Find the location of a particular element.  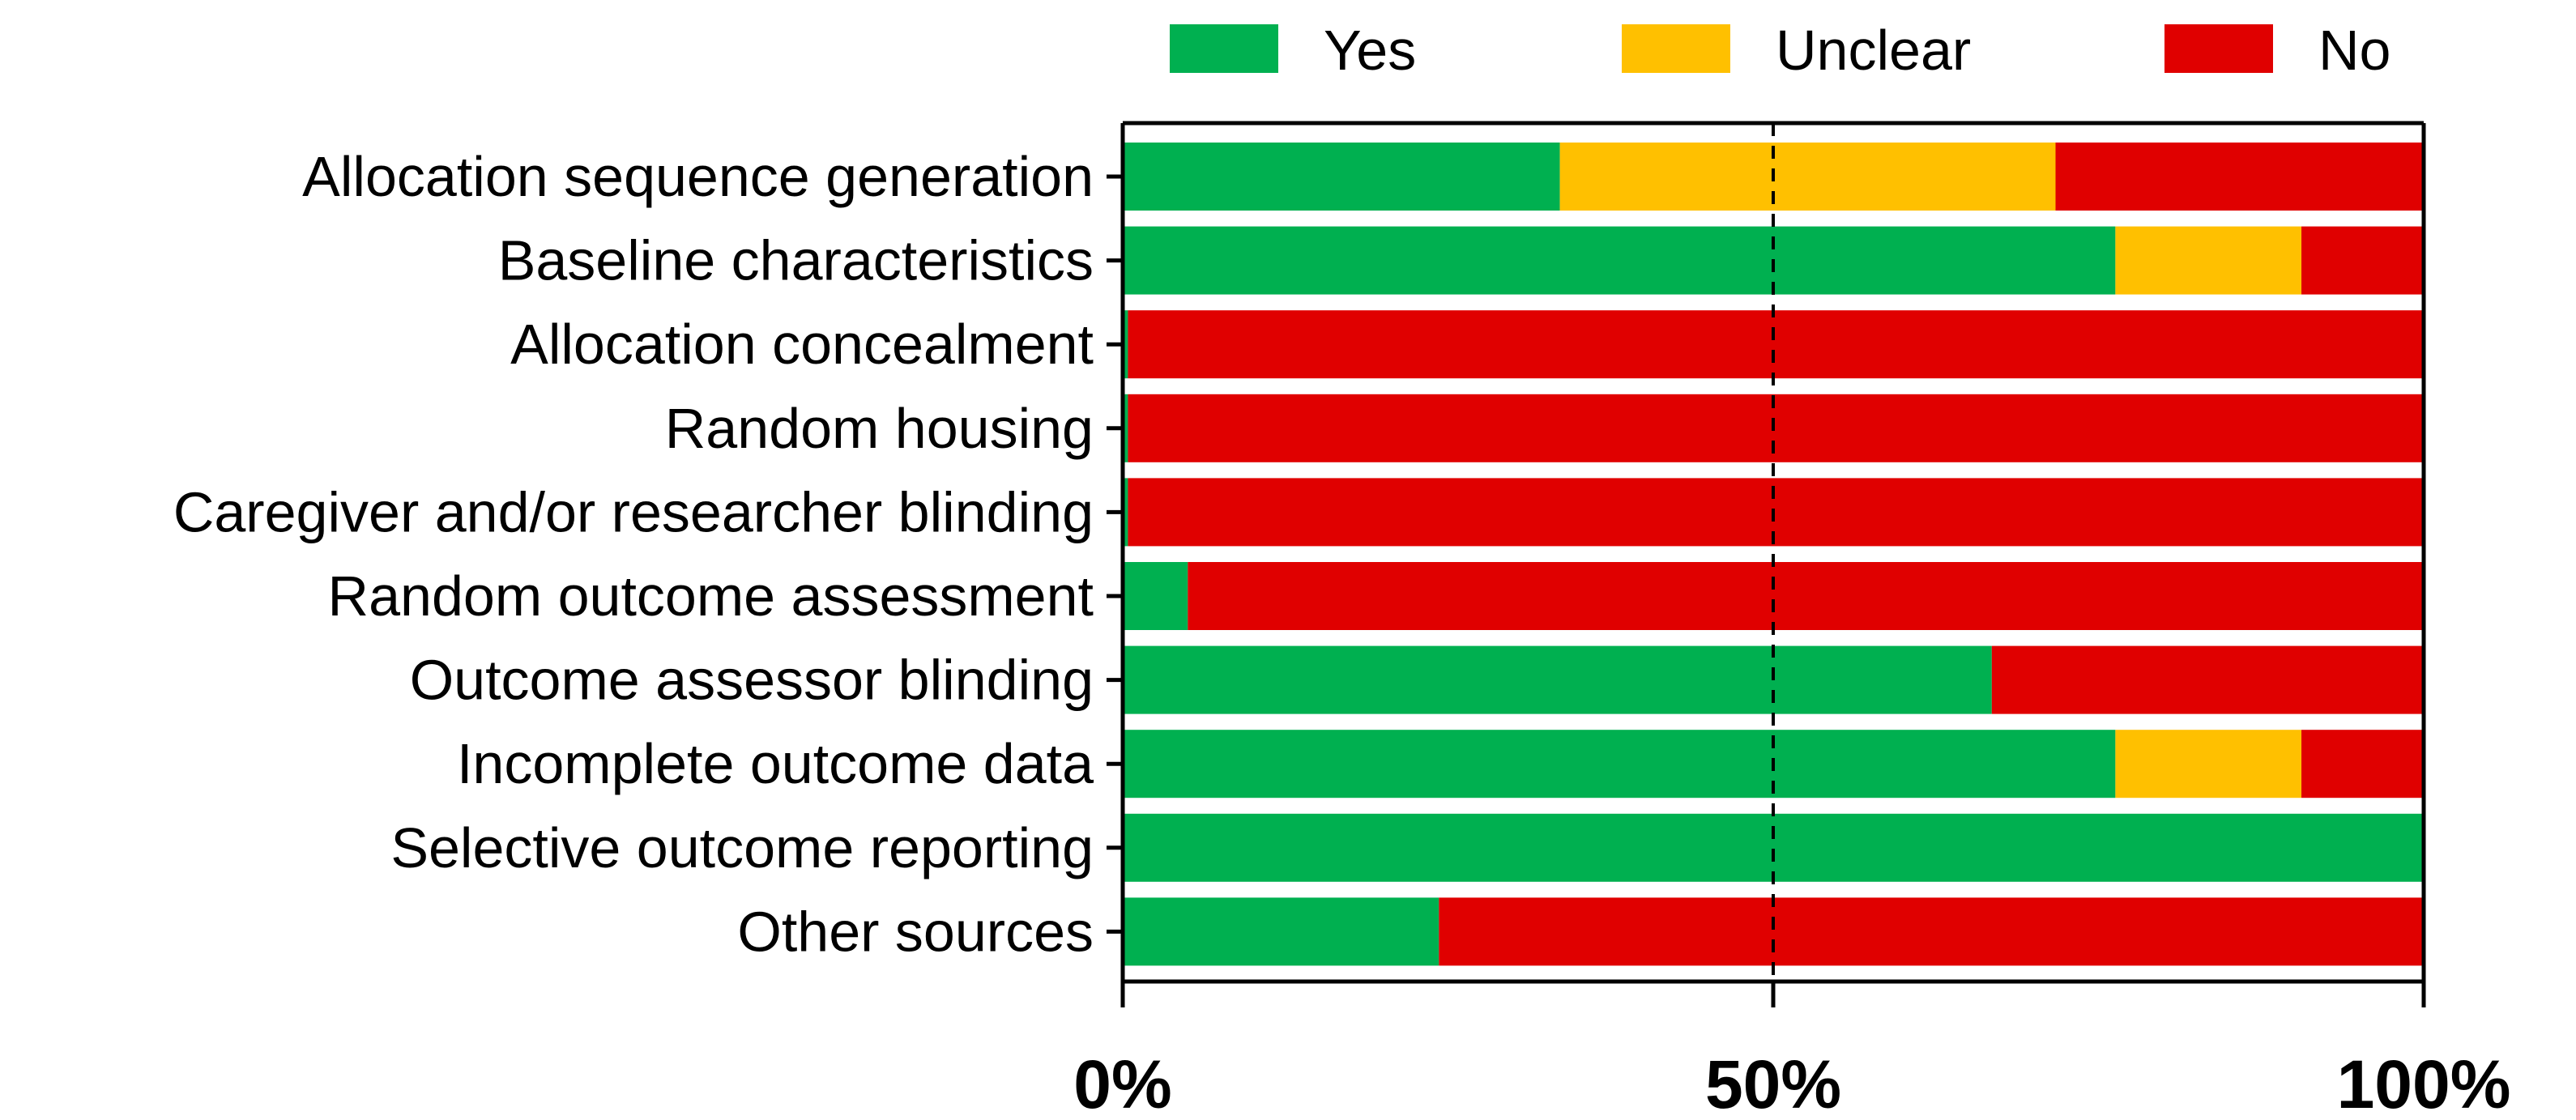

bar-baseline-characteristics-unclear is located at coordinates (2208, 260).